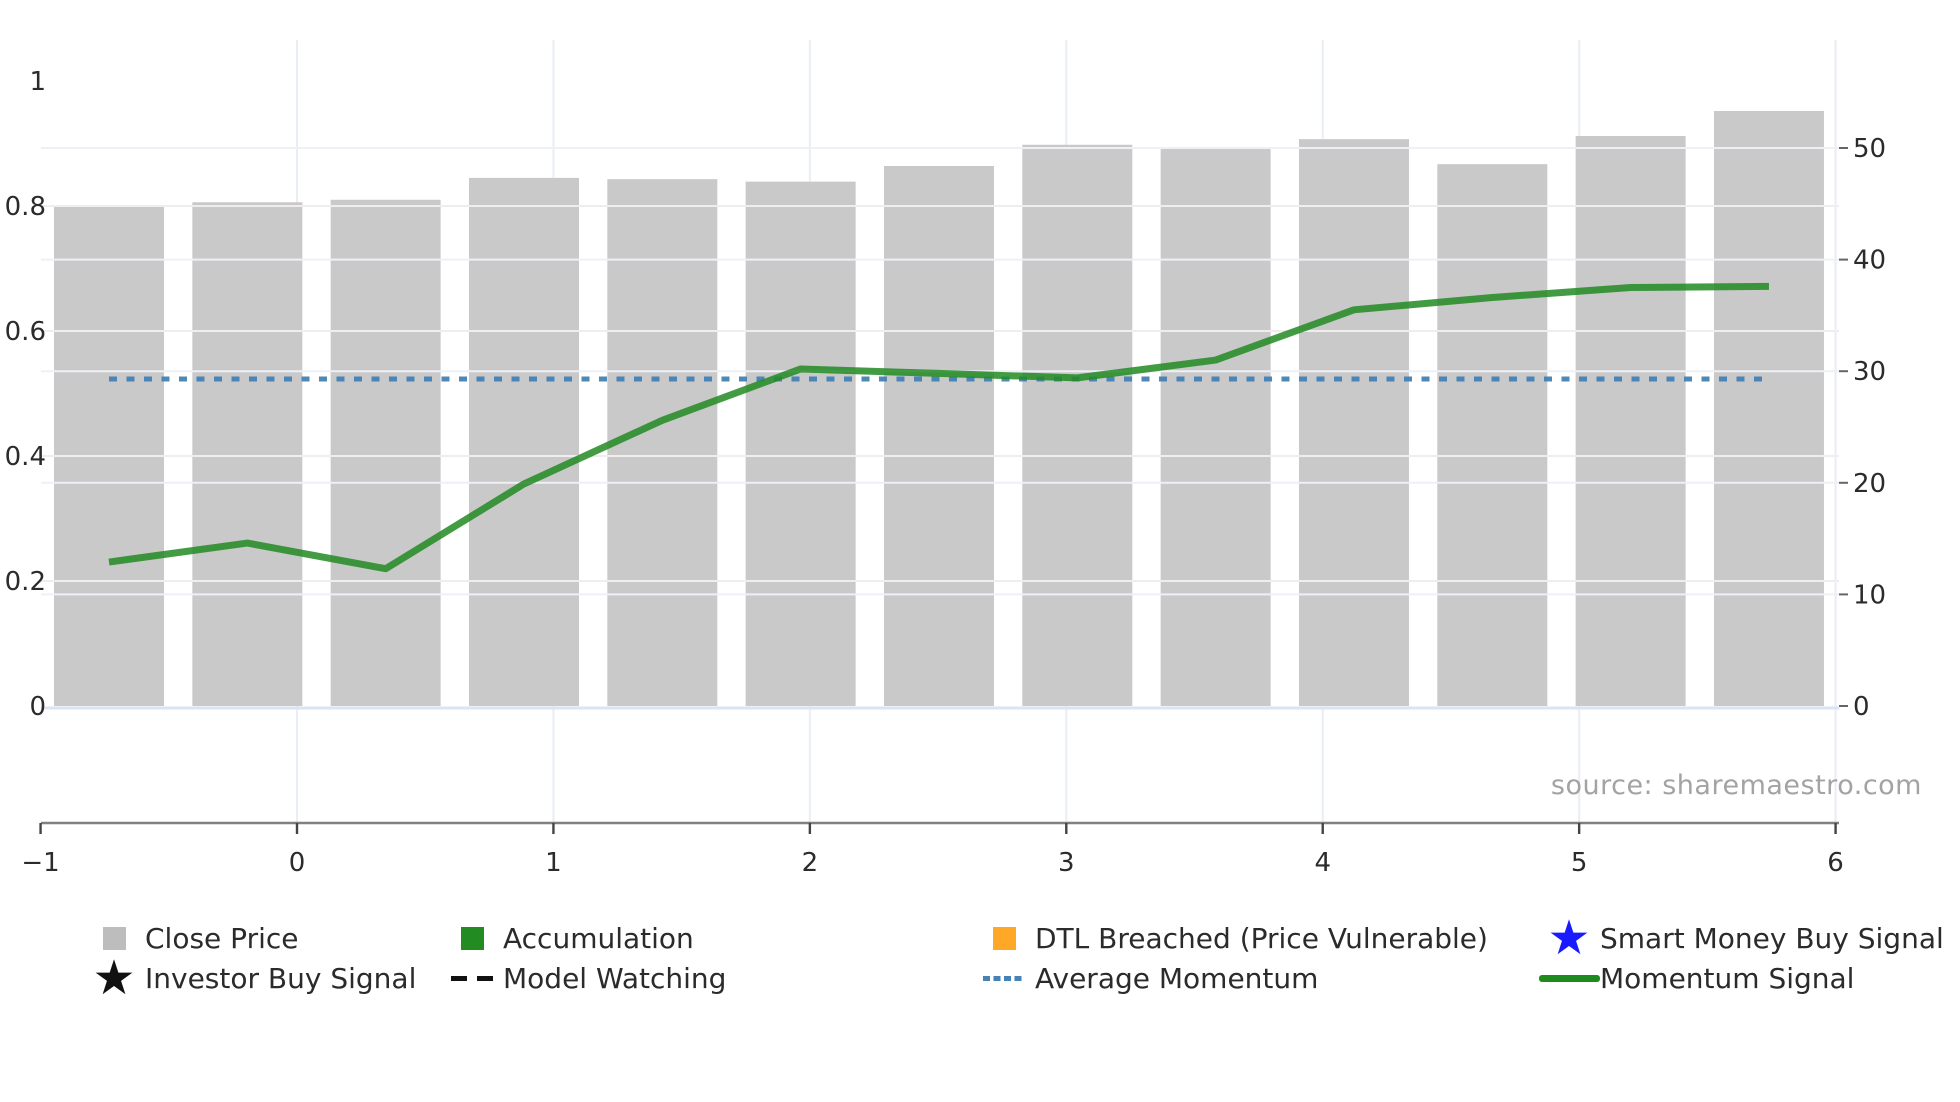 Image resolution: width=1960 pixels, height=1102 pixels. Describe the element at coordinates (1861, 707) in the screenshot. I see `right-axis-tick-label: 0` at that location.